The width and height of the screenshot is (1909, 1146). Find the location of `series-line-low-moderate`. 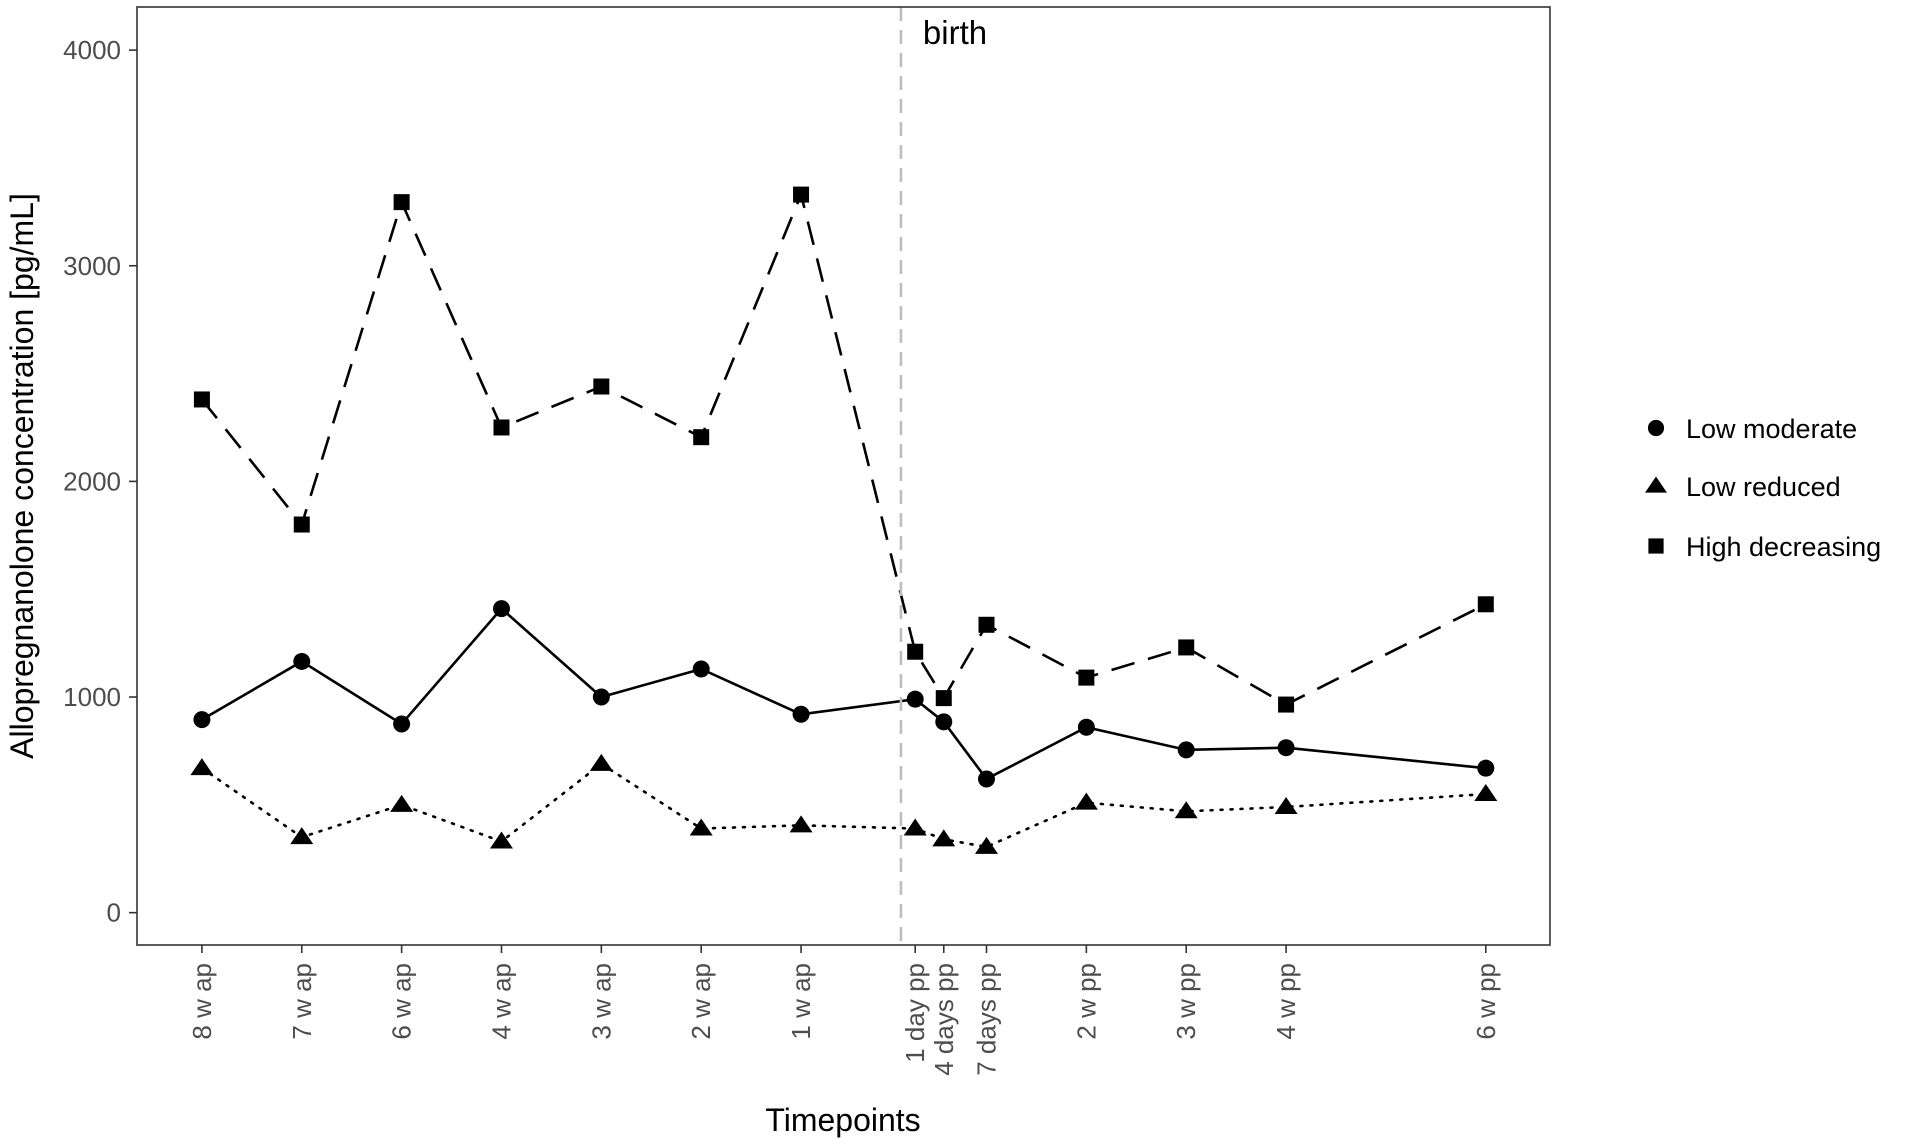

series-line-low-moderate is located at coordinates (843, 693).